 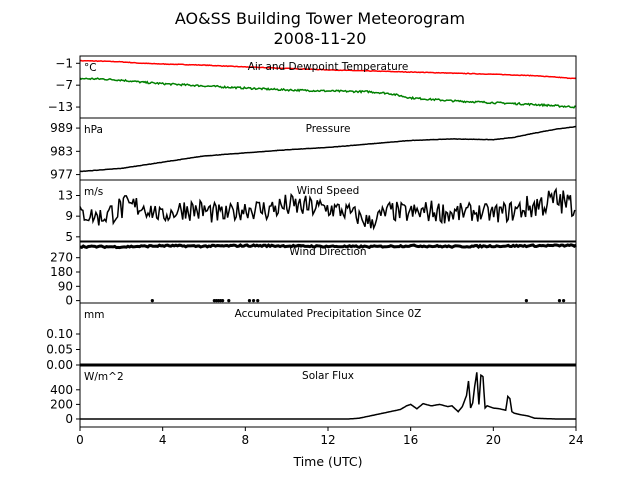 What do you see at coordinates (61, 390) in the screenshot?
I see `y-tick-label: 400` at bounding box center [61, 390].